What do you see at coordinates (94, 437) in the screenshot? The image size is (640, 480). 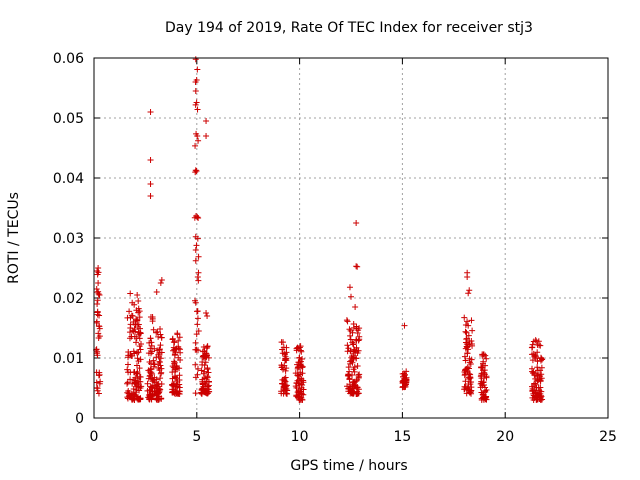 I see `x-tick-label: 0` at bounding box center [94, 437].